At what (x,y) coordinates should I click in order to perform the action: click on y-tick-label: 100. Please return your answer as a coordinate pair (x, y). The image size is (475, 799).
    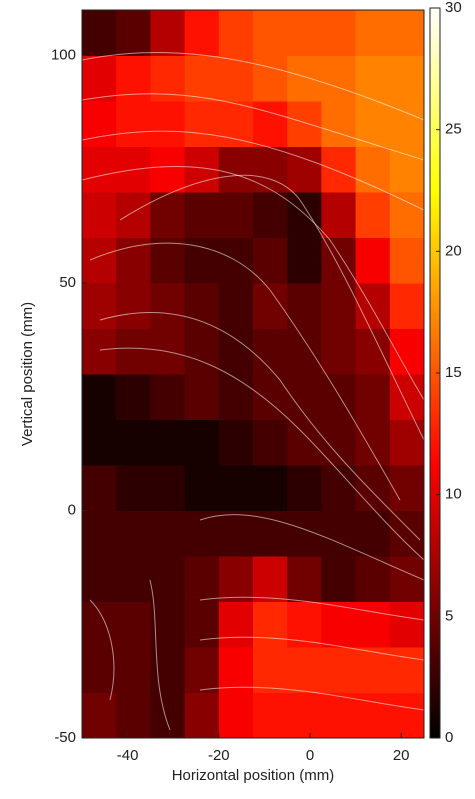
    Looking at the image, I should click on (63, 54).